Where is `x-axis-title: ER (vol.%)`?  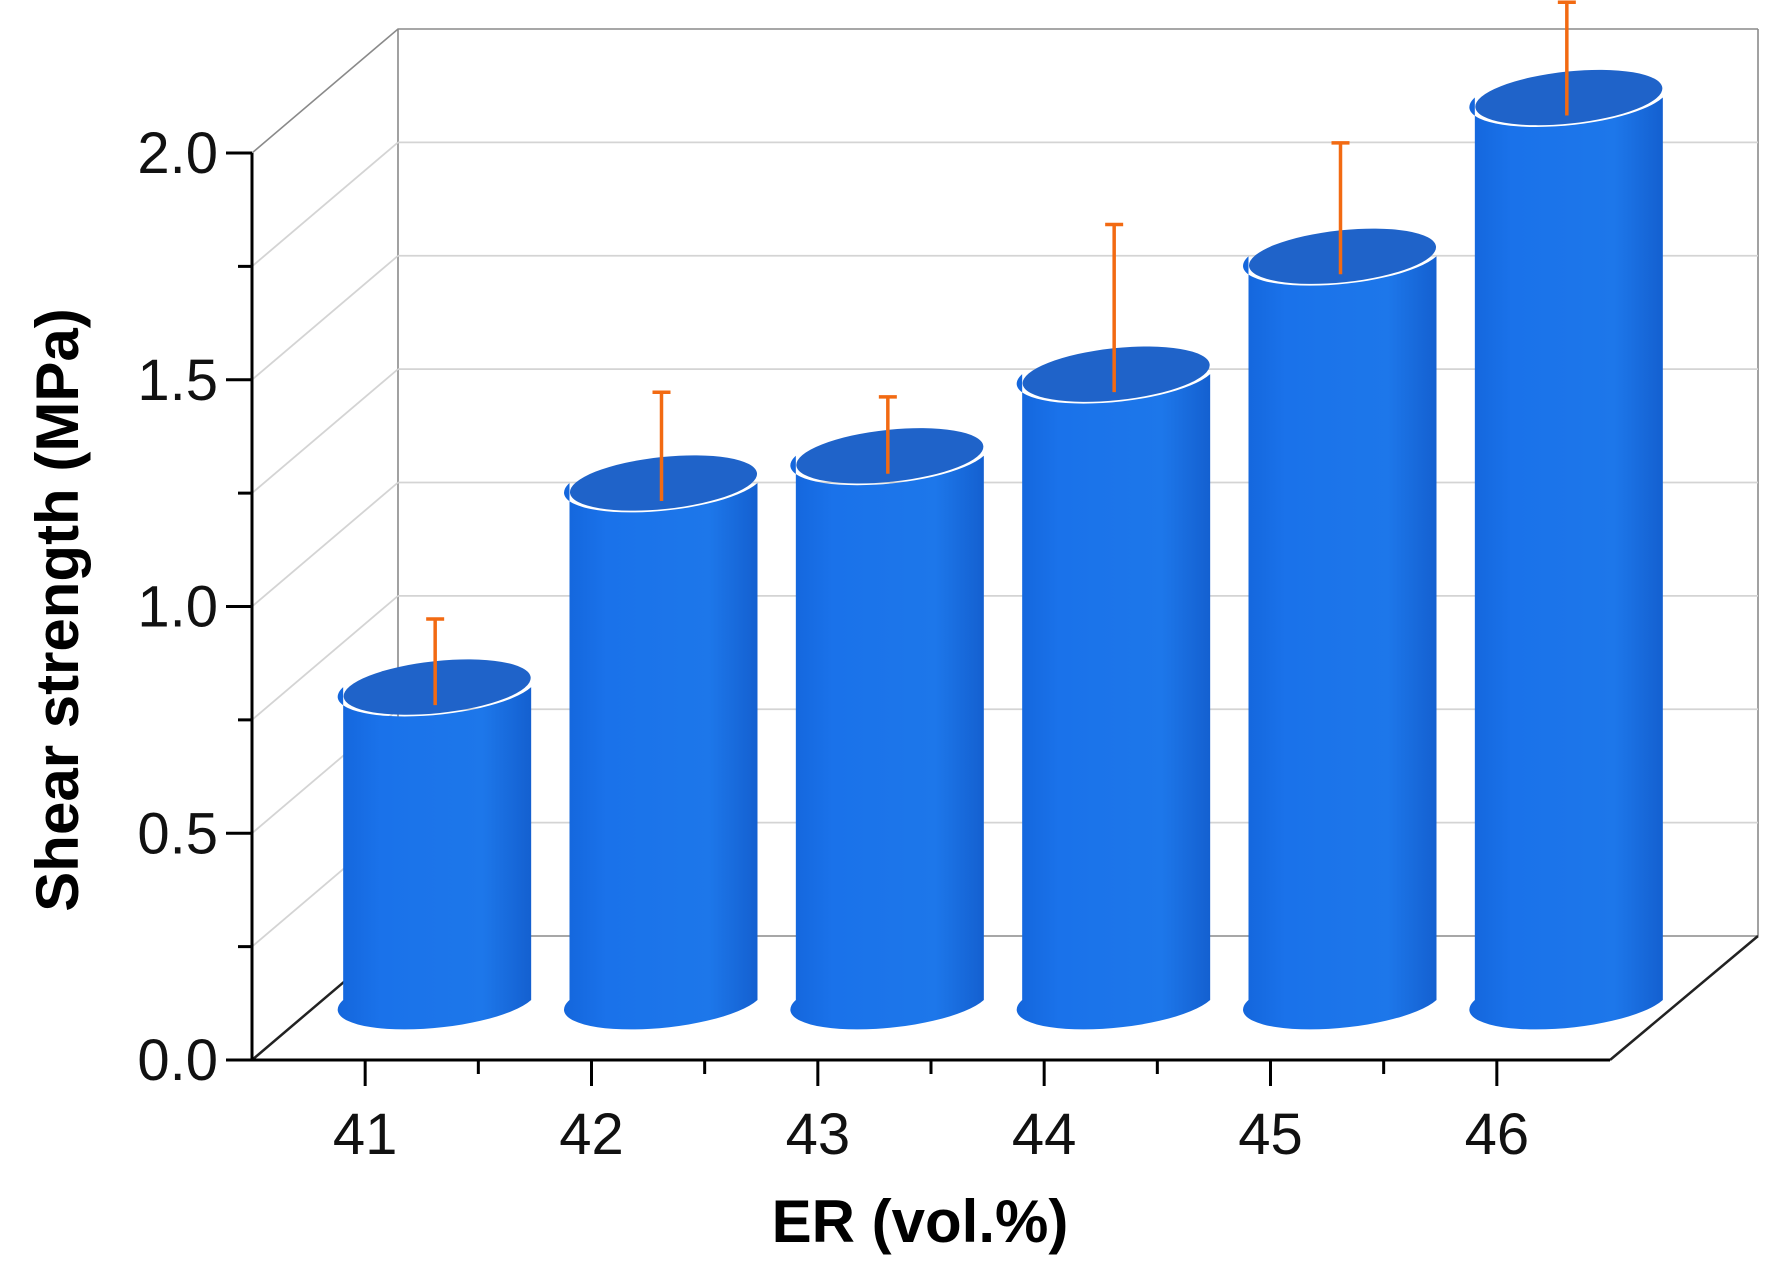
x-axis-title: ER (vol.%) is located at coordinates (920, 1221).